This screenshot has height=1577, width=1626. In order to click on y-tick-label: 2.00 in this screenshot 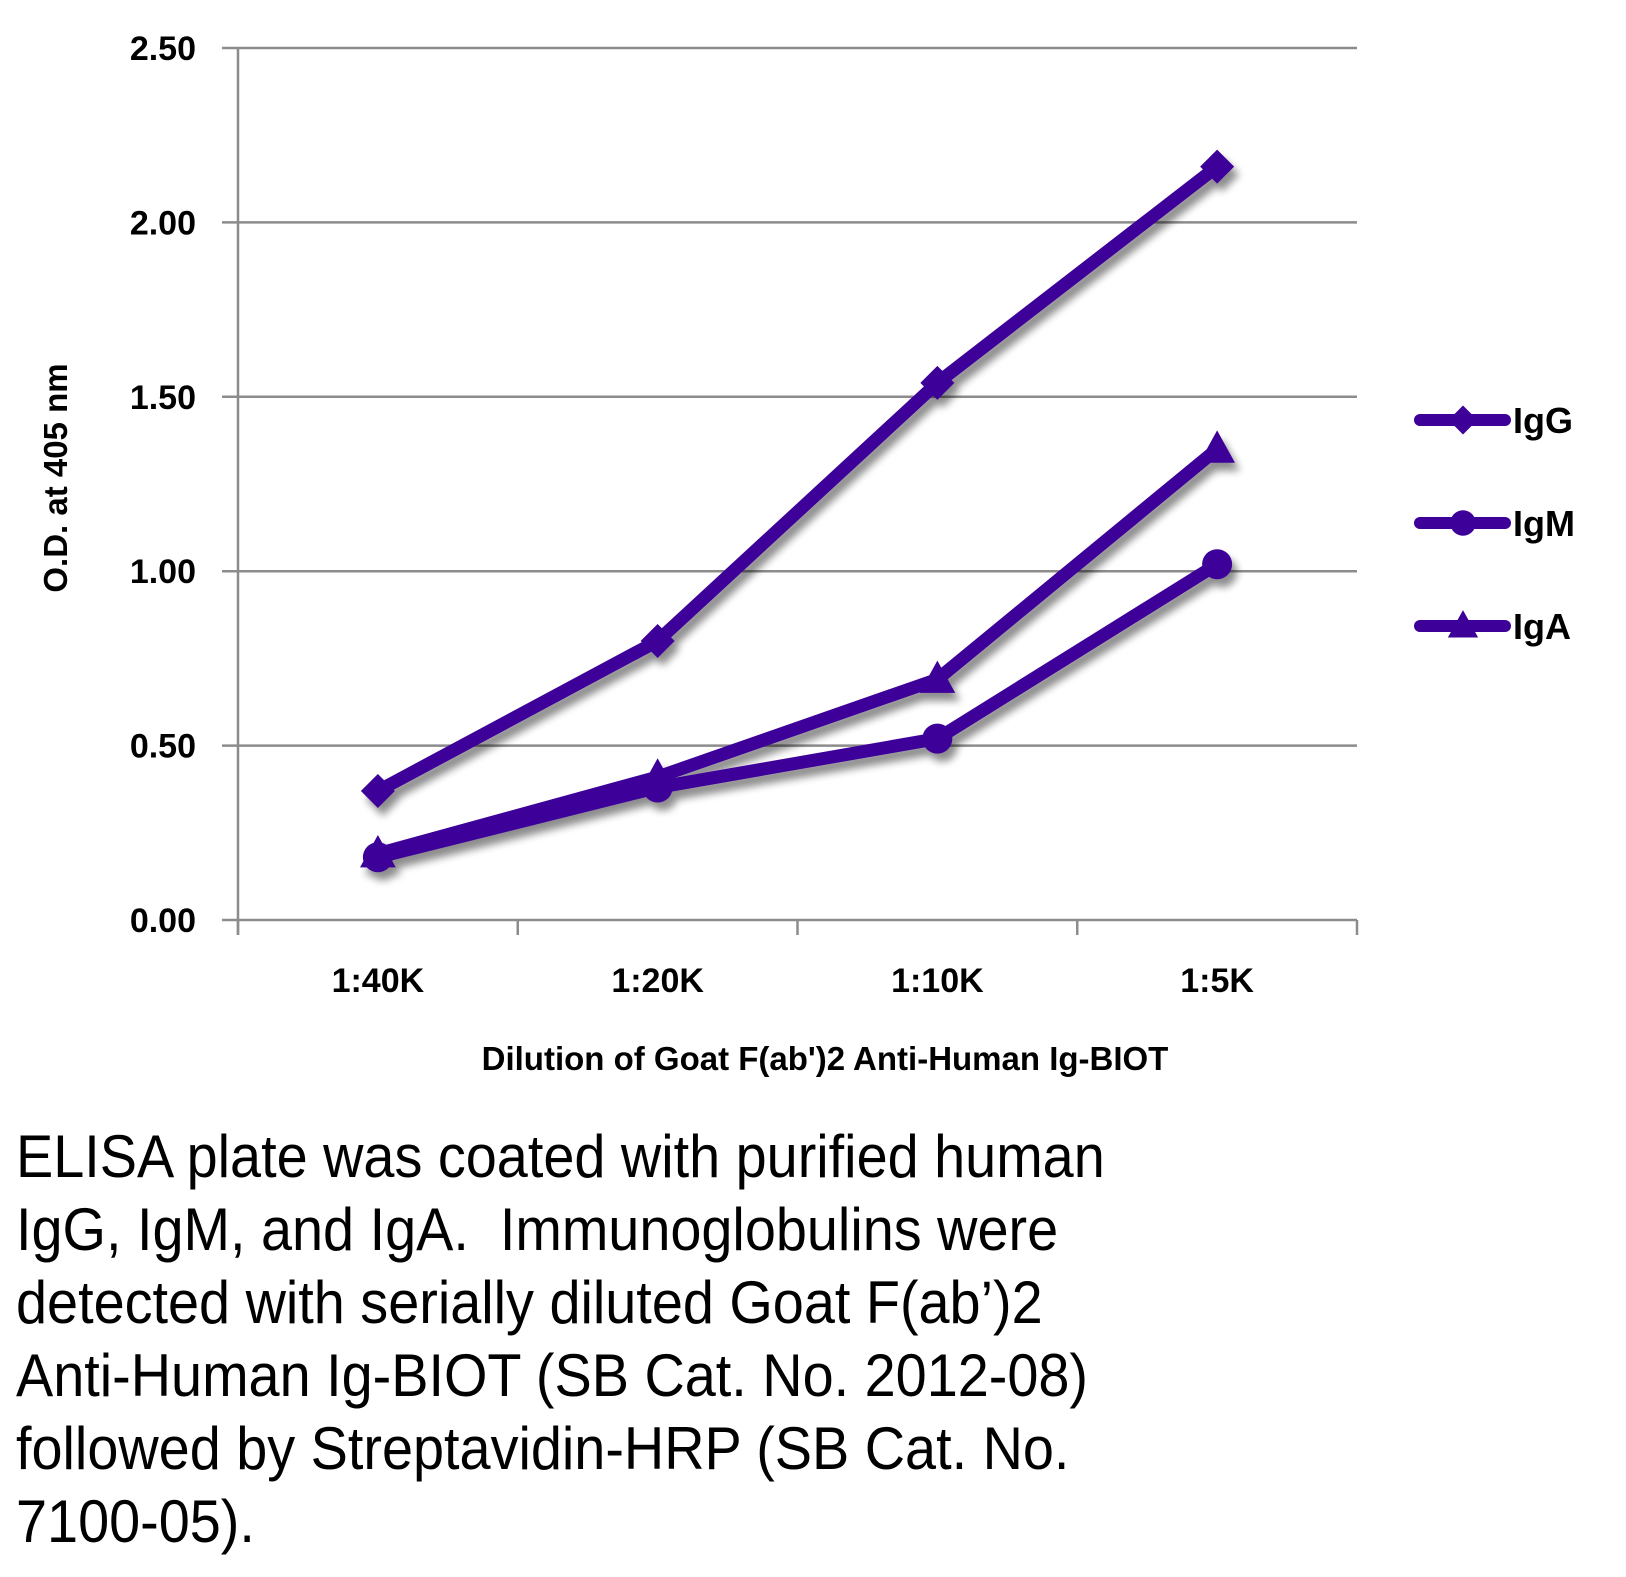, I will do `click(163, 223)`.